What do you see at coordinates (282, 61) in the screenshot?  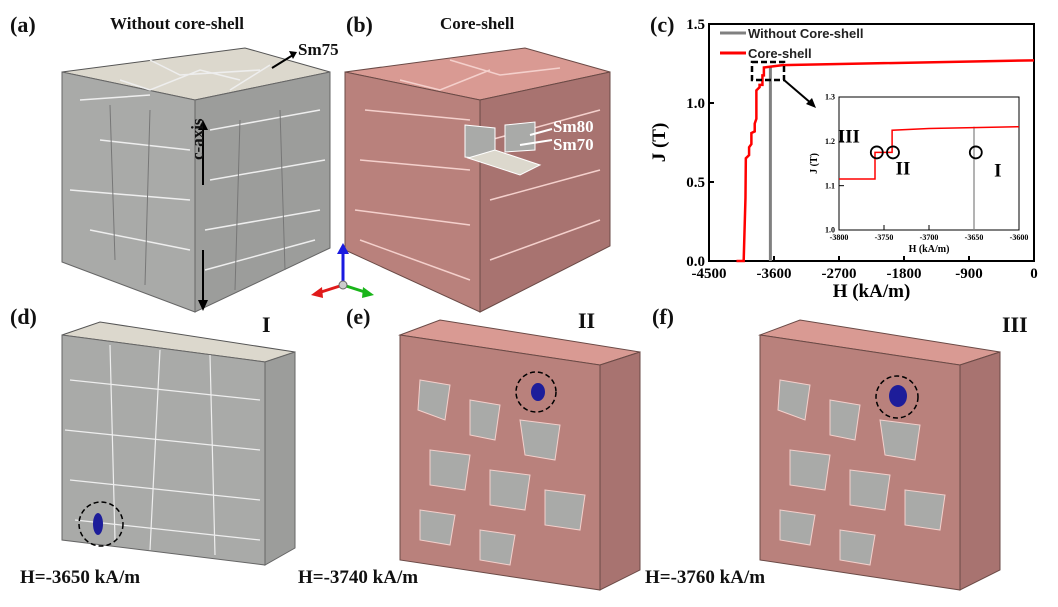 I see `sm75-arrow` at bounding box center [282, 61].